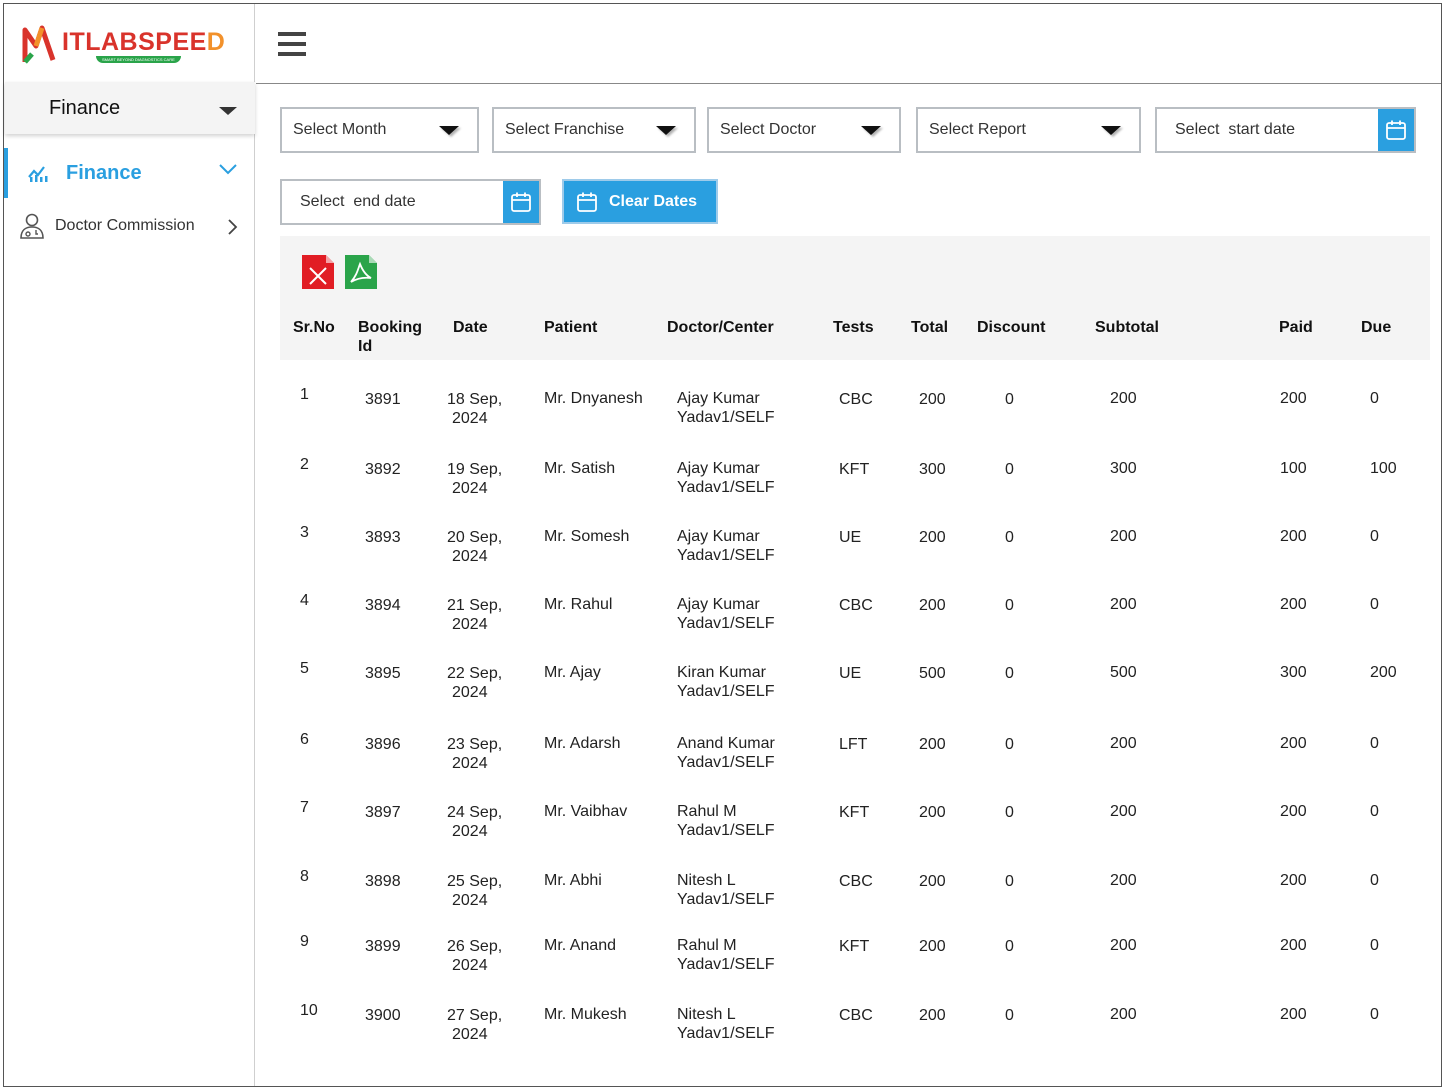 Image resolution: width=1444 pixels, height=1091 pixels. What do you see at coordinates (228, 171) in the screenshot?
I see `chevron-down-icon` at bounding box center [228, 171].